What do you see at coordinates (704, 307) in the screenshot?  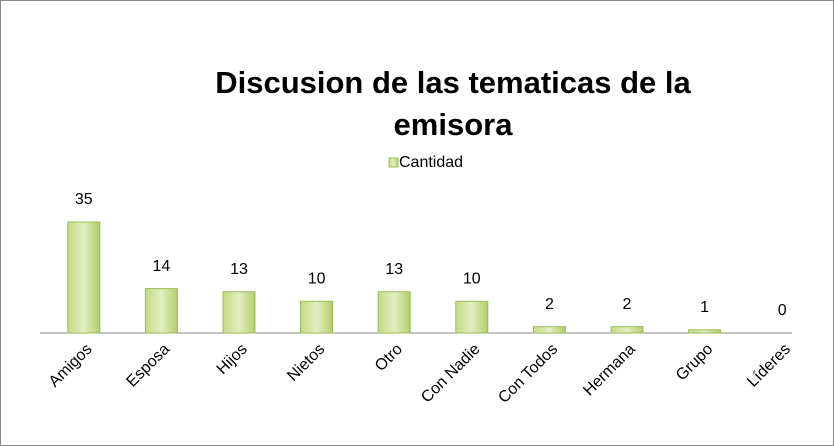 I see `data-label: 1` at bounding box center [704, 307].